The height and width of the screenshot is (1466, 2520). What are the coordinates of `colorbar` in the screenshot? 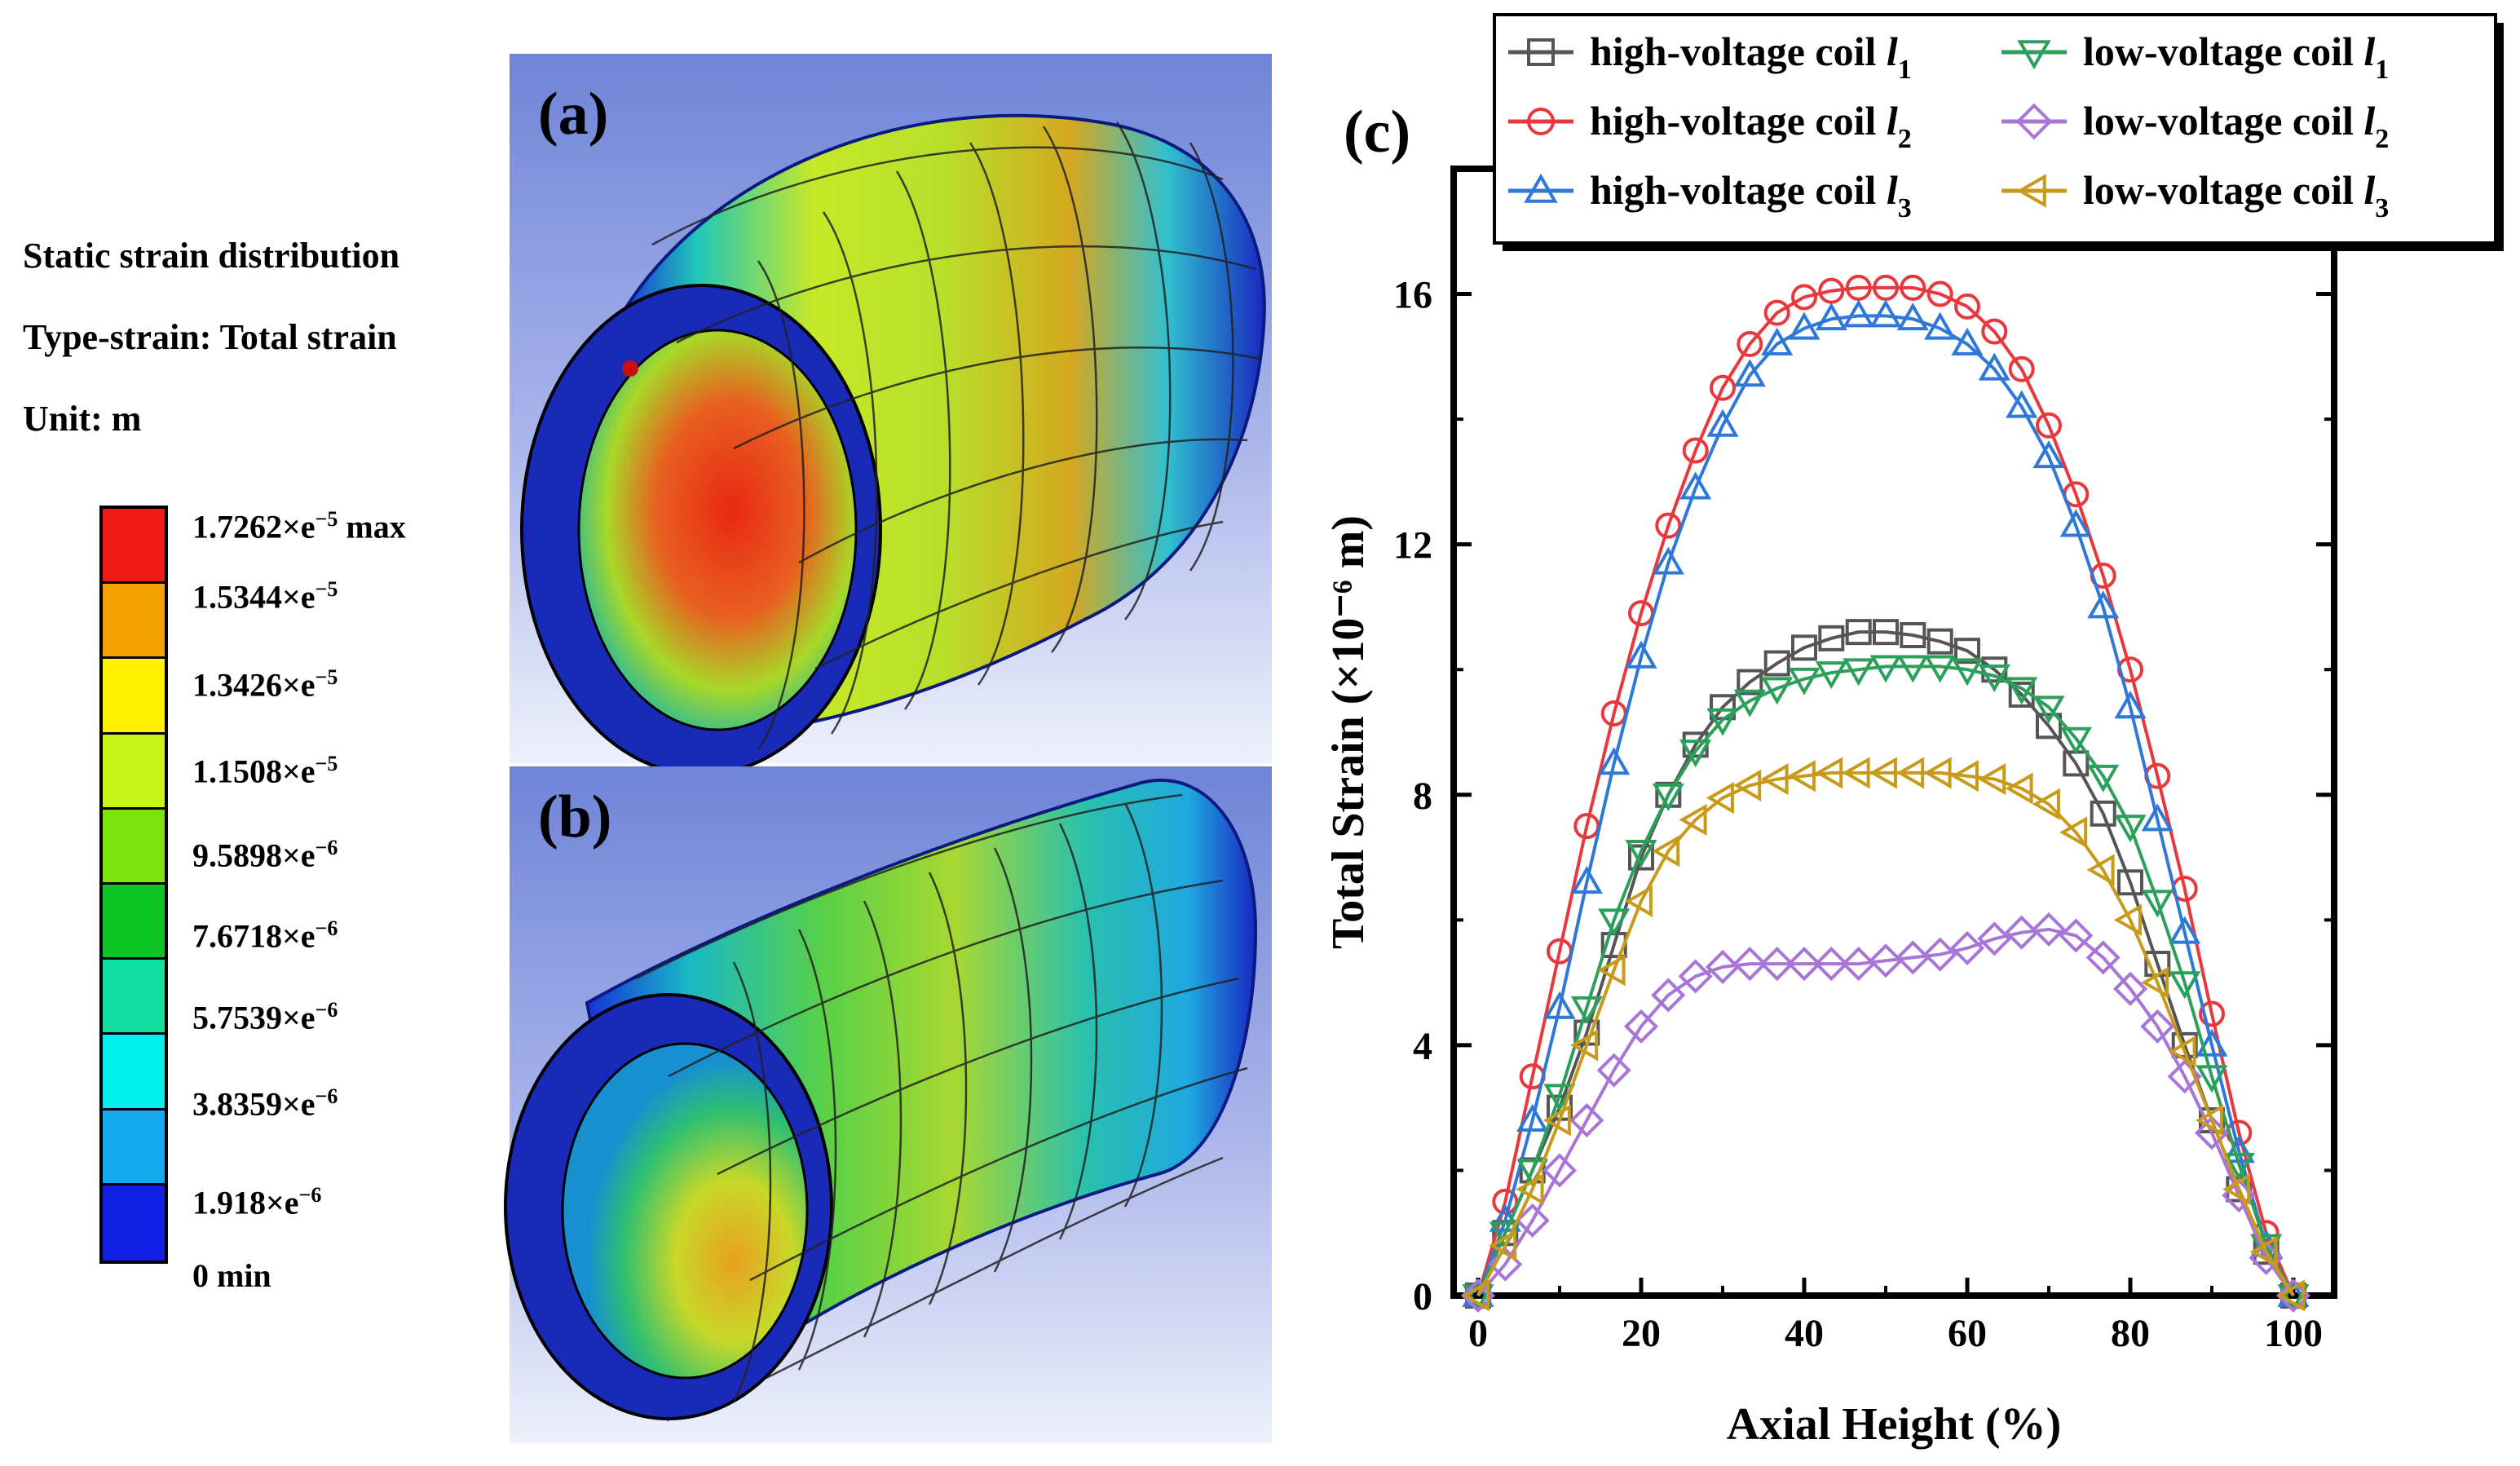 It's located at (133, 885).